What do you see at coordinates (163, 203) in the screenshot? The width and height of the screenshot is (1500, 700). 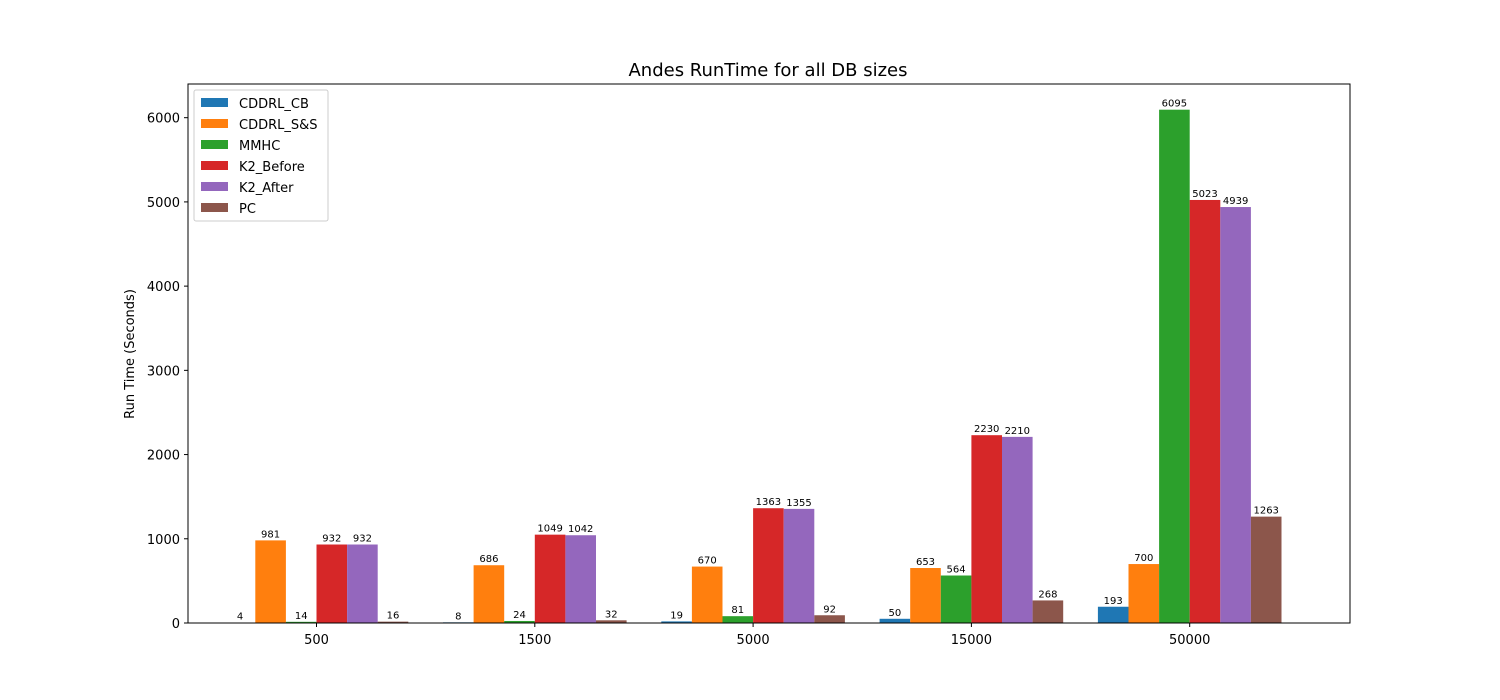 I see `y-tick-label: 5000` at bounding box center [163, 203].